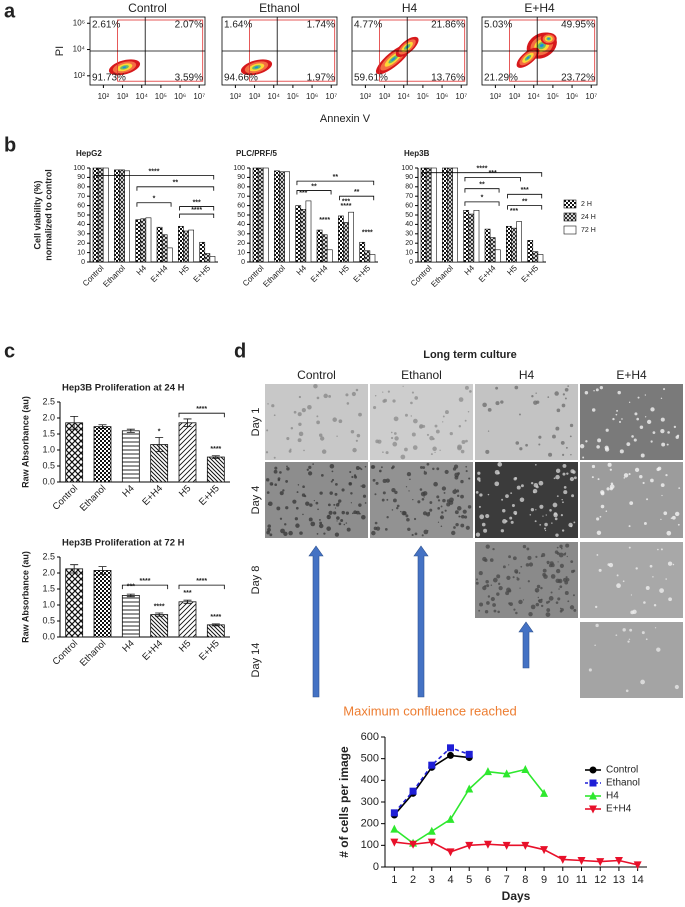 The image size is (685, 907). Describe the element at coordinates (570, 217) in the screenshot. I see `legend-swatch` at that location.